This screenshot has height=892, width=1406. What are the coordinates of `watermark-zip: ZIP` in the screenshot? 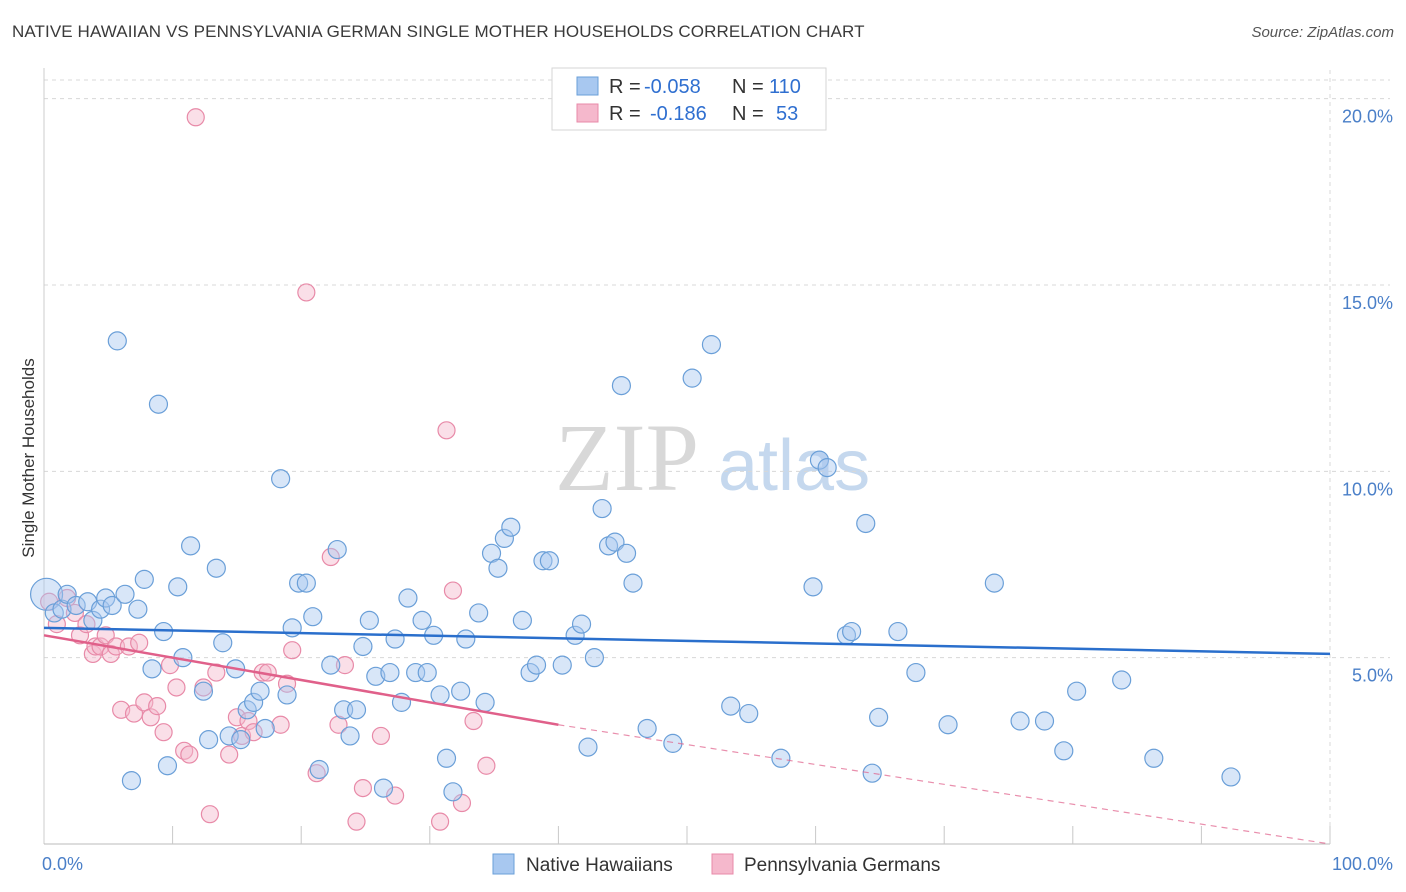 It's located at (627, 457).